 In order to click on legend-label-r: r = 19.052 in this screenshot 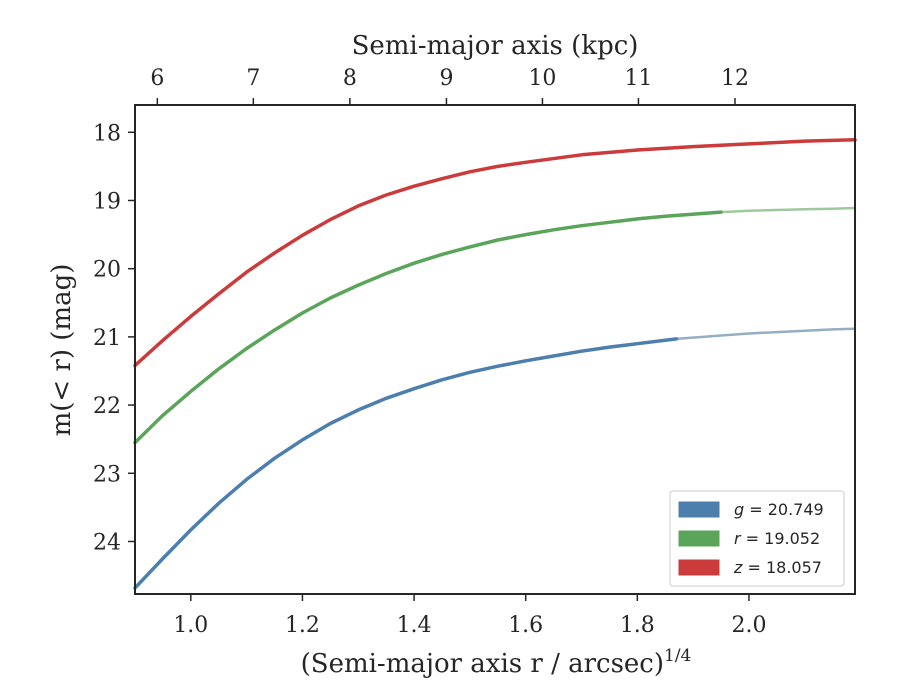, I will do `click(777, 538)`.